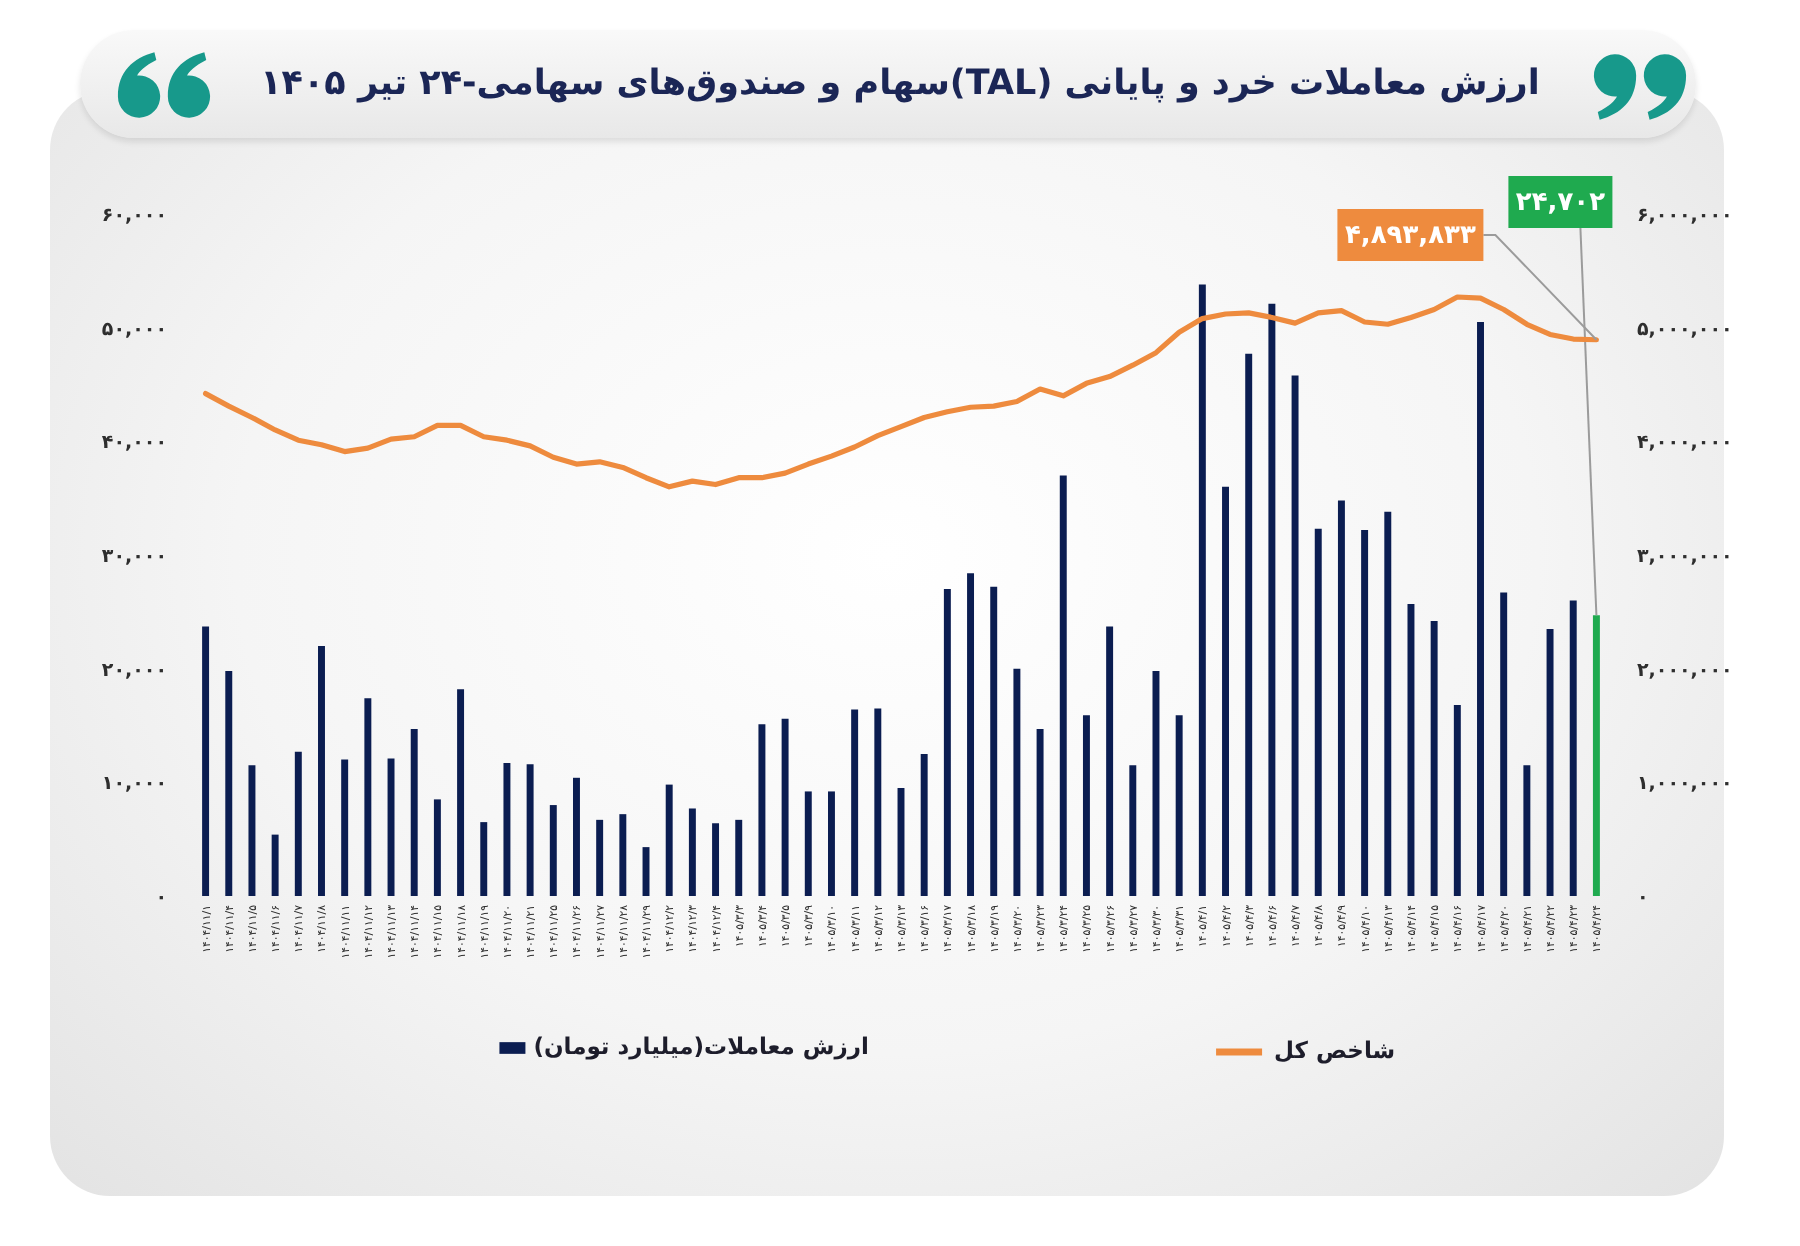  What do you see at coordinates (1643, 898) in the screenshot?
I see `y2-tick-label: ۰` at bounding box center [1643, 898].